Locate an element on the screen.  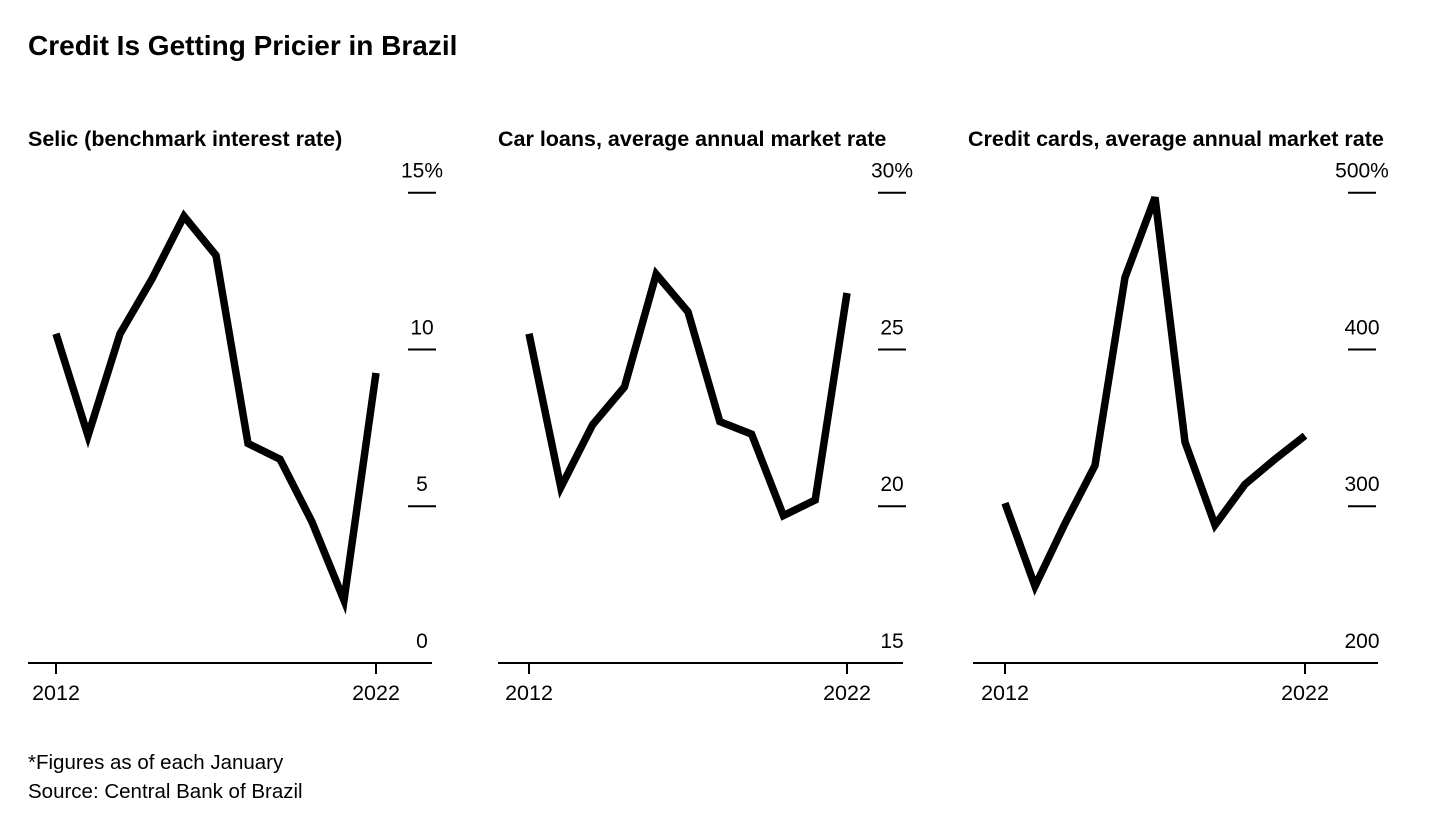
y-tick-label: 200 is located at coordinates (1361, 641).